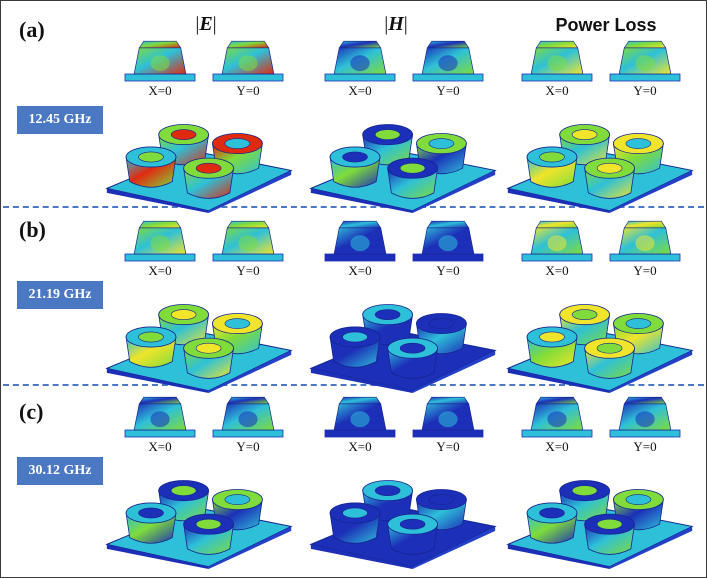 Image resolution: width=707 pixels, height=578 pixels. I want to click on array-3d-r2c0, so click(199, 524).